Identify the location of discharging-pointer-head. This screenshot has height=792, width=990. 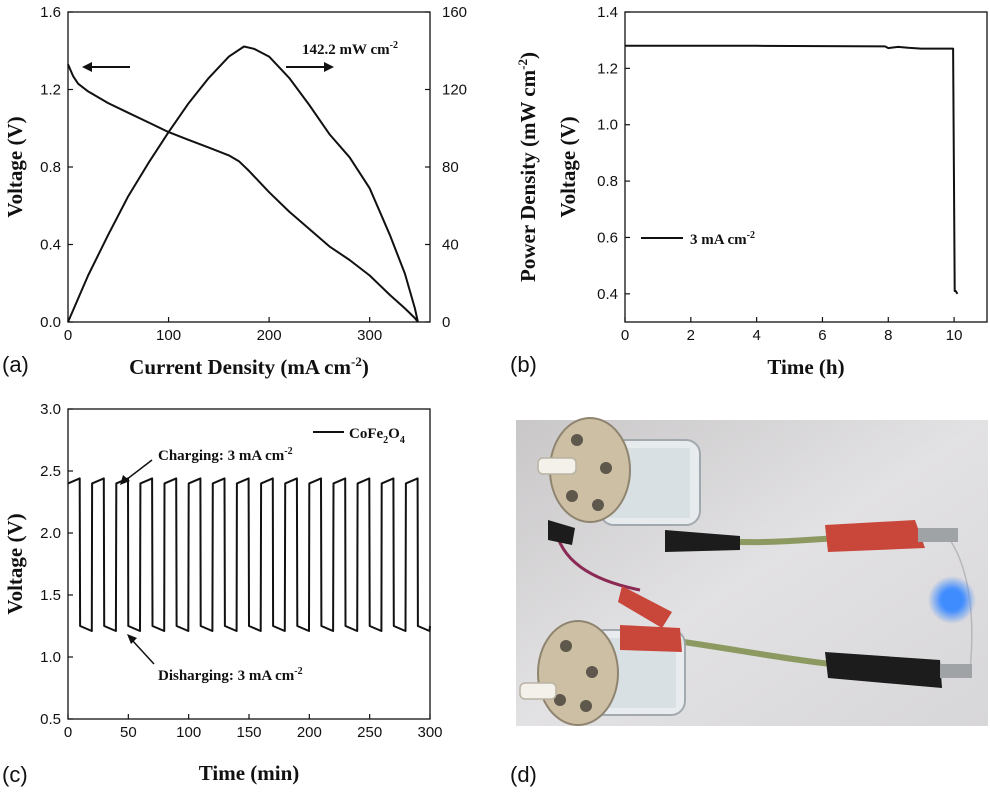
(132, 639).